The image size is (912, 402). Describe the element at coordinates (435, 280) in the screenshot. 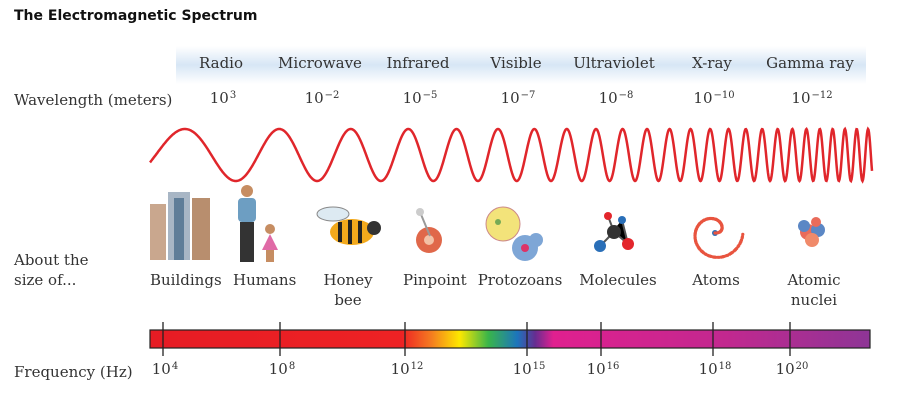

I see `size-name: Pinpoint` at that location.